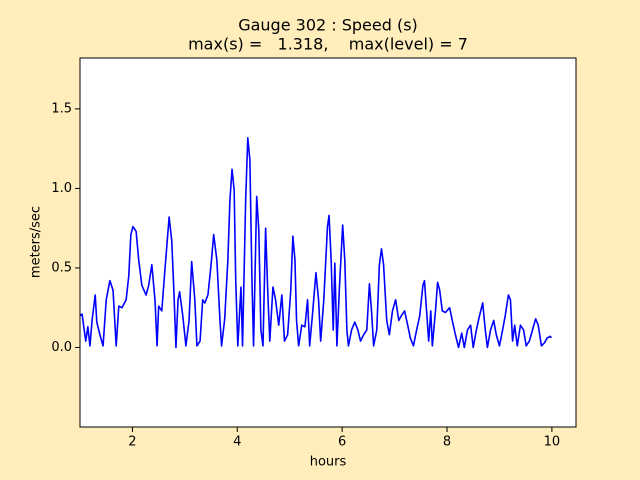  What do you see at coordinates (61, 267) in the screenshot?
I see `y-tick-label: 0.5` at bounding box center [61, 267].